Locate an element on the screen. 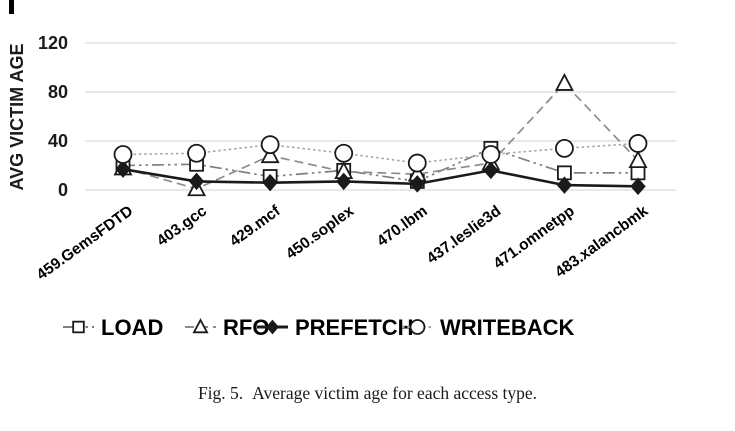 The image size is (735, 431). legend-label: WRITEBACK is located at coordinates (507, 327).